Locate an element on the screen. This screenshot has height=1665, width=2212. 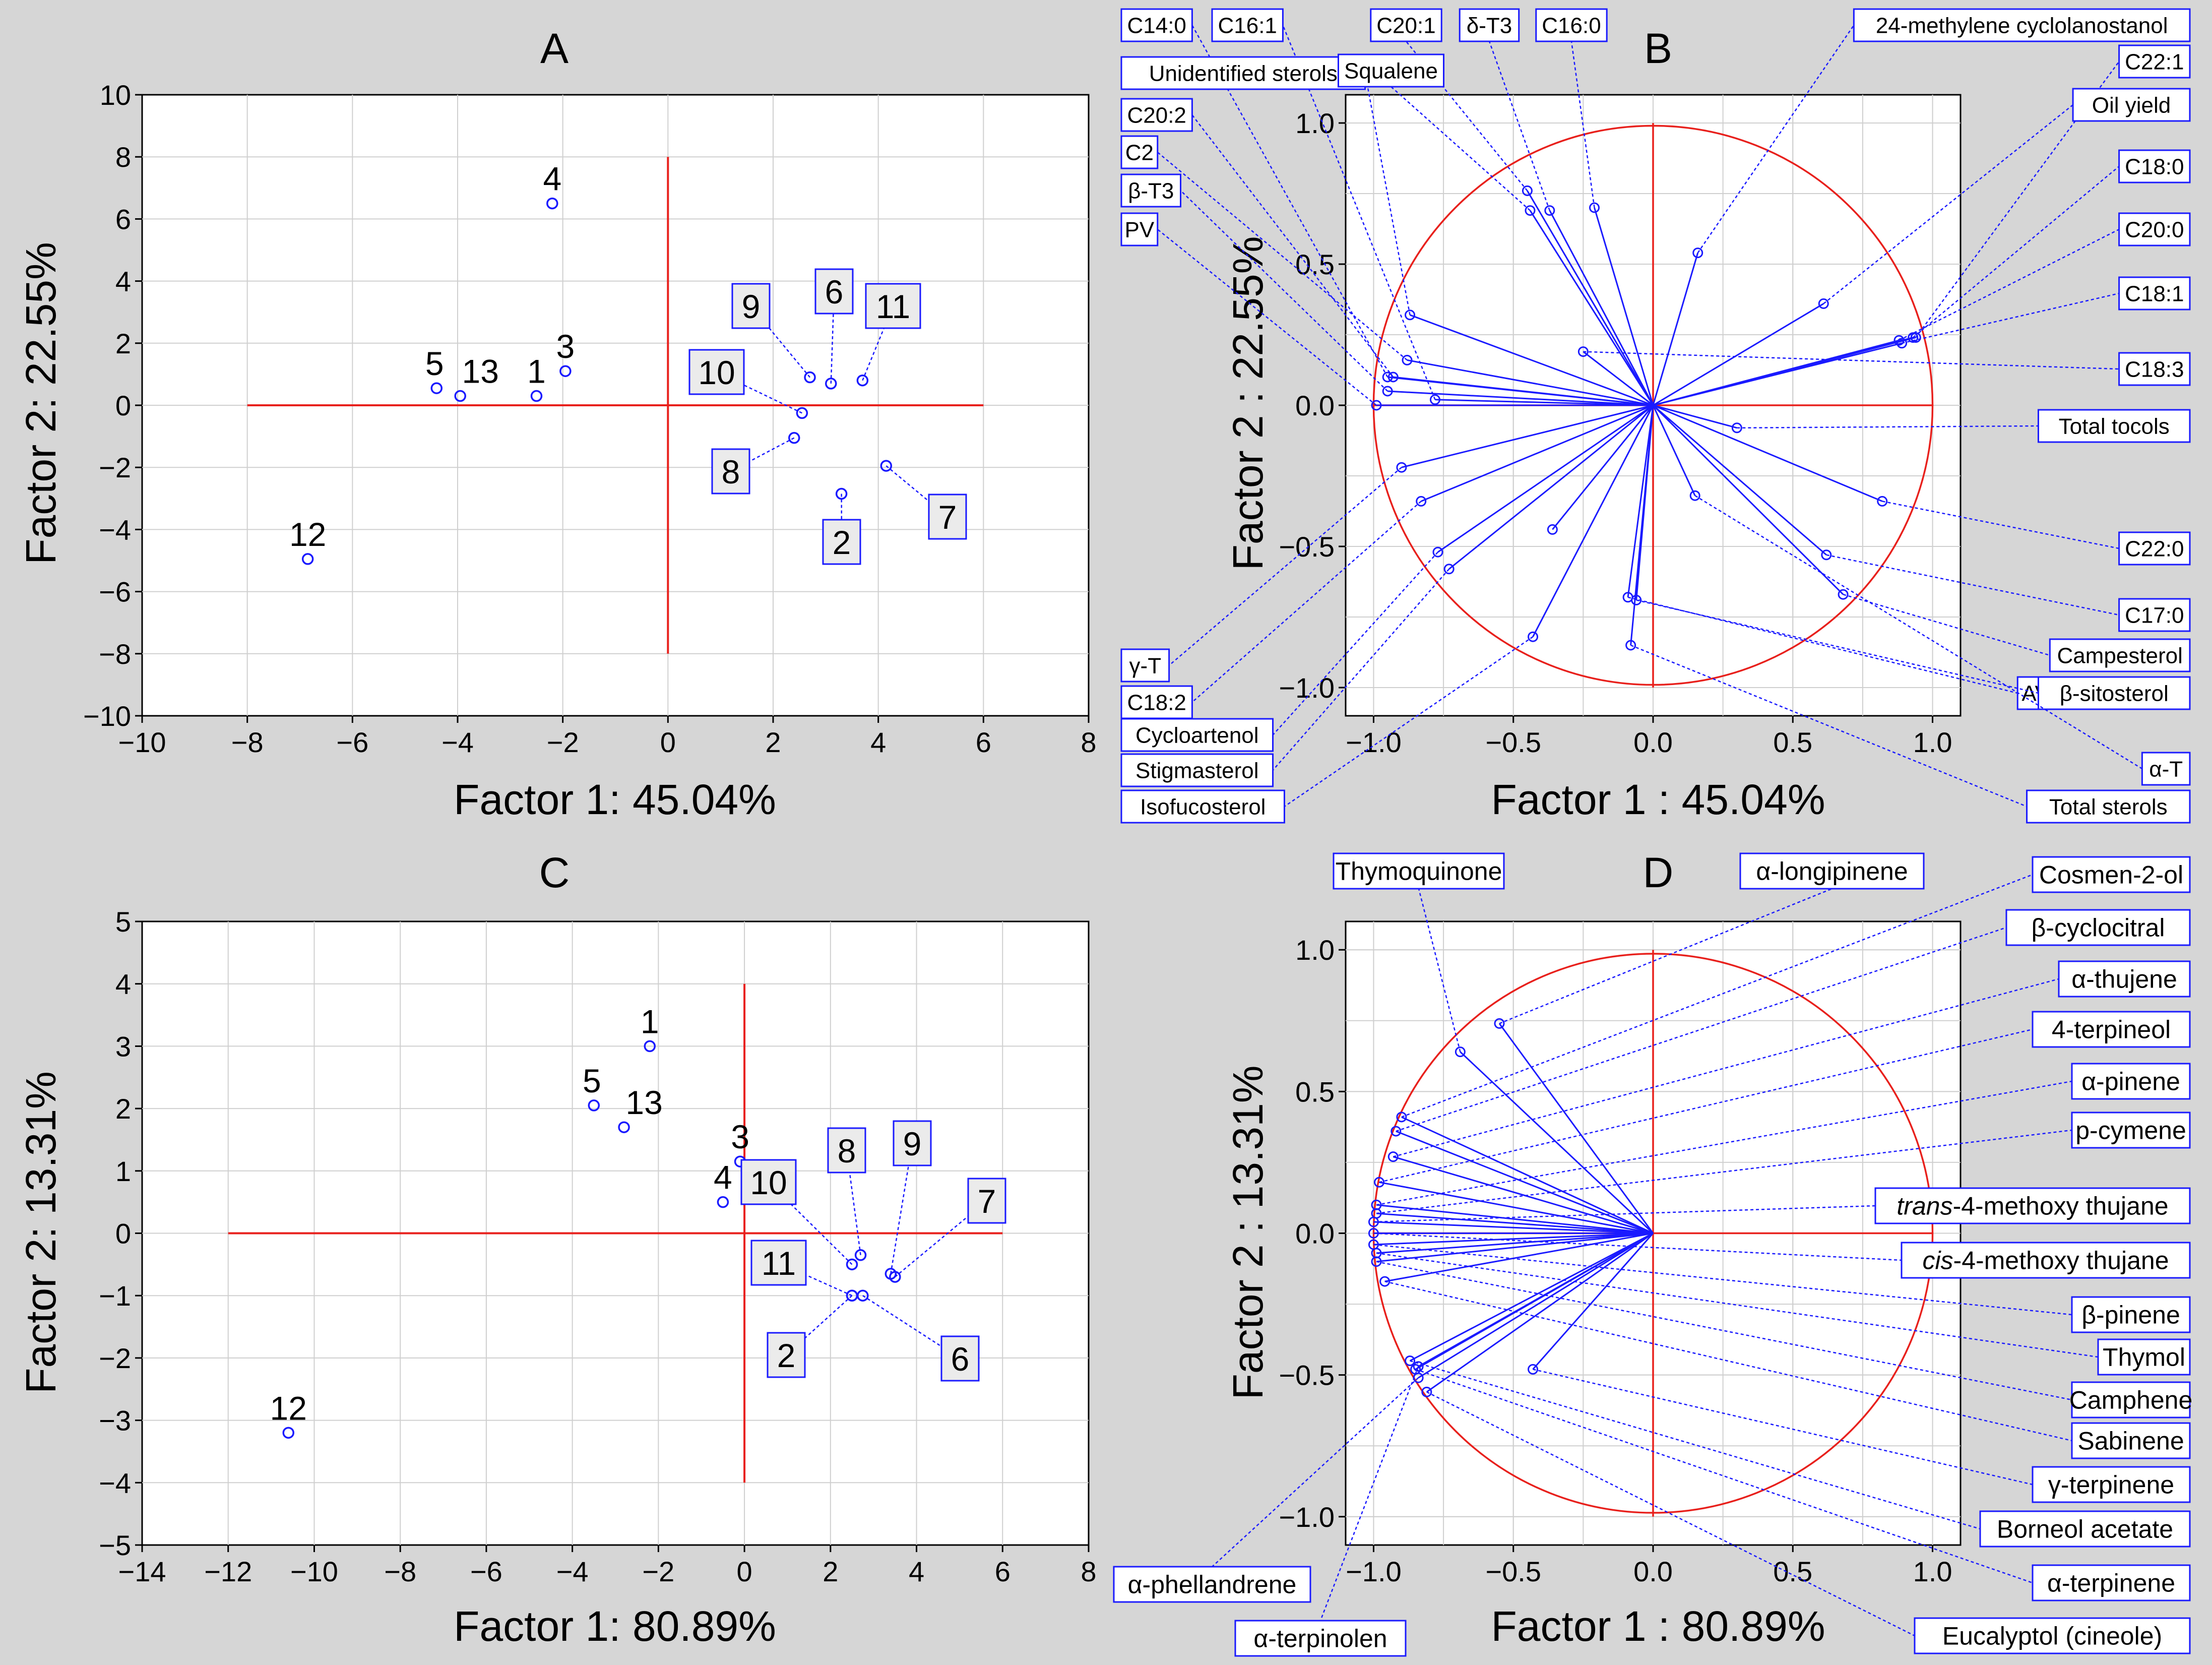
x-tick-label: 2 is located at coordinates (830, 1571).